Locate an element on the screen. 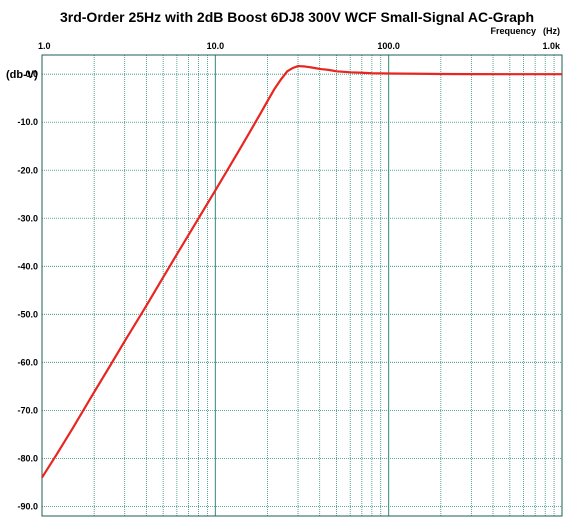 This screenshot has width=578, height=525. y-tick-label: -90.0 is located at coordinates (27, 506).